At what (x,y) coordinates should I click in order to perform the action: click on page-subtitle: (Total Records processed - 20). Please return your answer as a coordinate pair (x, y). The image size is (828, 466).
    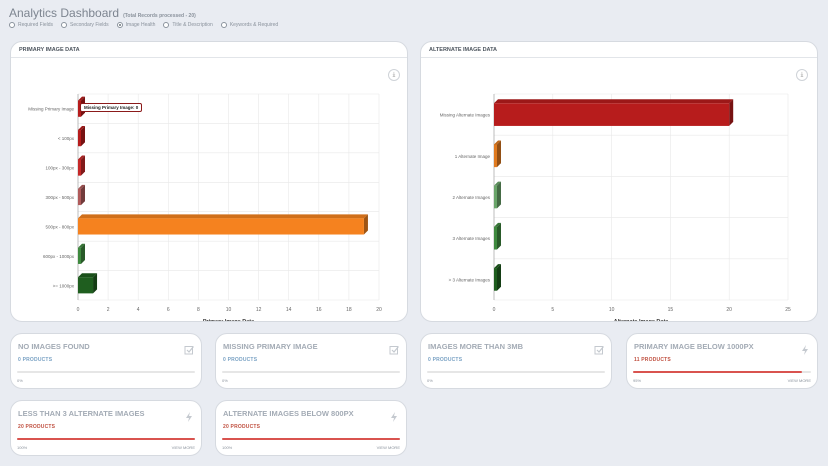
    Looking at the image, I should click on (159, 16).